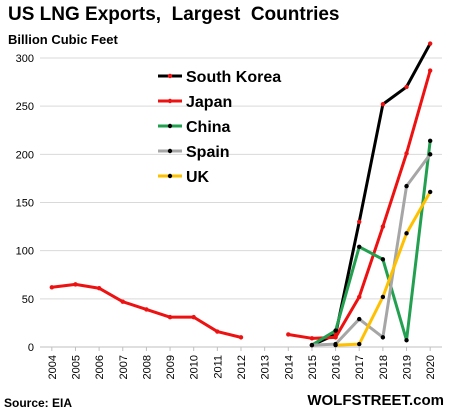 The height and width of the screenshot is (415, 450). I want to click on chart-subtitle: Billion Cubic Feet, so click(63, 39).